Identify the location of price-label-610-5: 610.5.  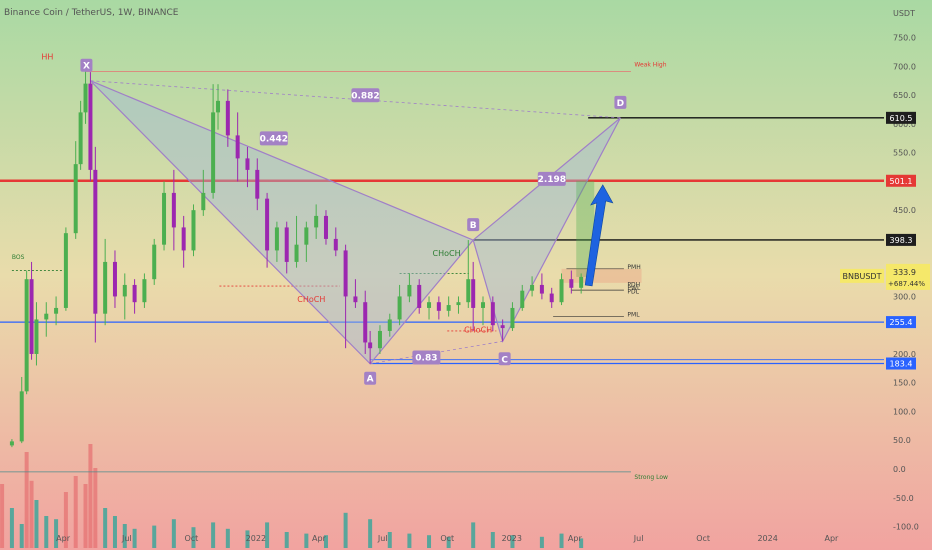
(901, 117).